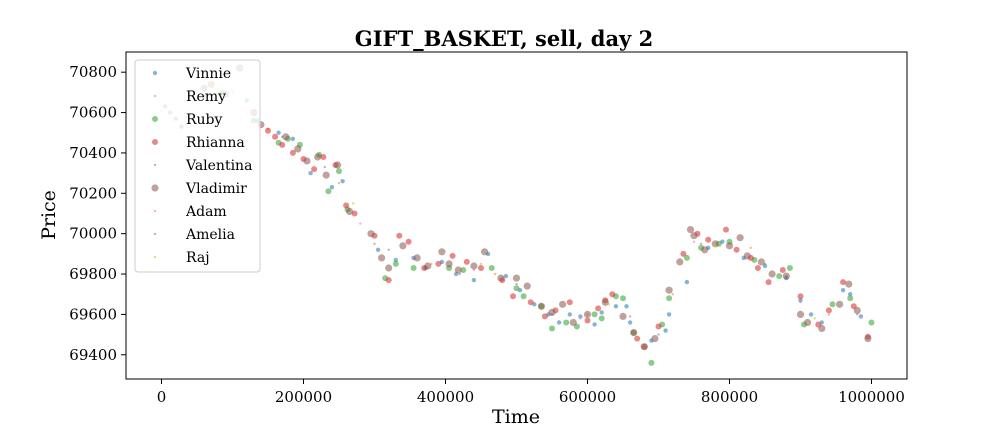 This screenshot has width=1008, height=432. Describe the element at coordinates (208, 74) in the screenshot. I see `legend-label: Vinnie` at that location.